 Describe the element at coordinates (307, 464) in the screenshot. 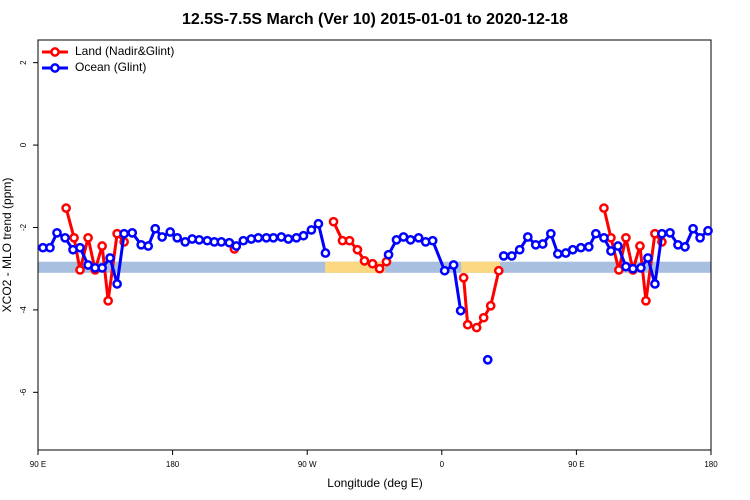

I see `x-tick-label: 90 W` at that location.